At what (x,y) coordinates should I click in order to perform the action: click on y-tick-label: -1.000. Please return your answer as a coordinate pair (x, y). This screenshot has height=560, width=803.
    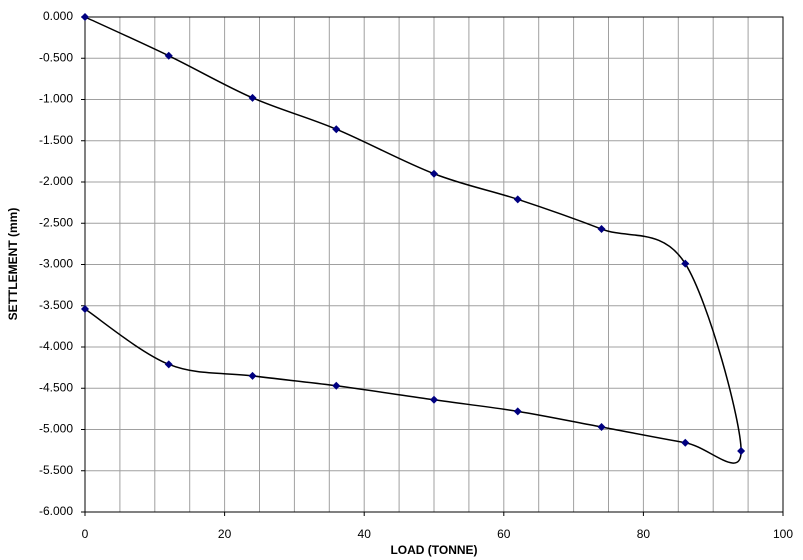
    Looking at the image, I should click on (56, 99).